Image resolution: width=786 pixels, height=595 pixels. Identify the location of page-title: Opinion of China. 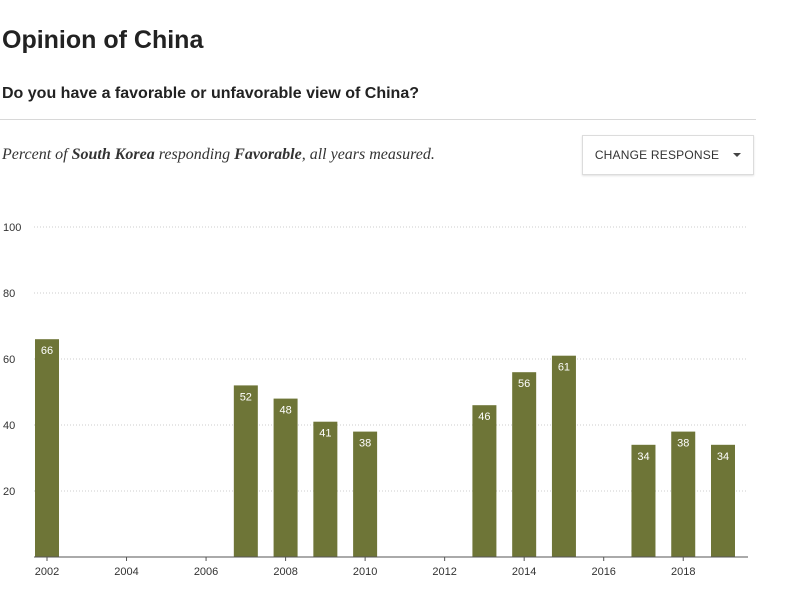
(103, 40).